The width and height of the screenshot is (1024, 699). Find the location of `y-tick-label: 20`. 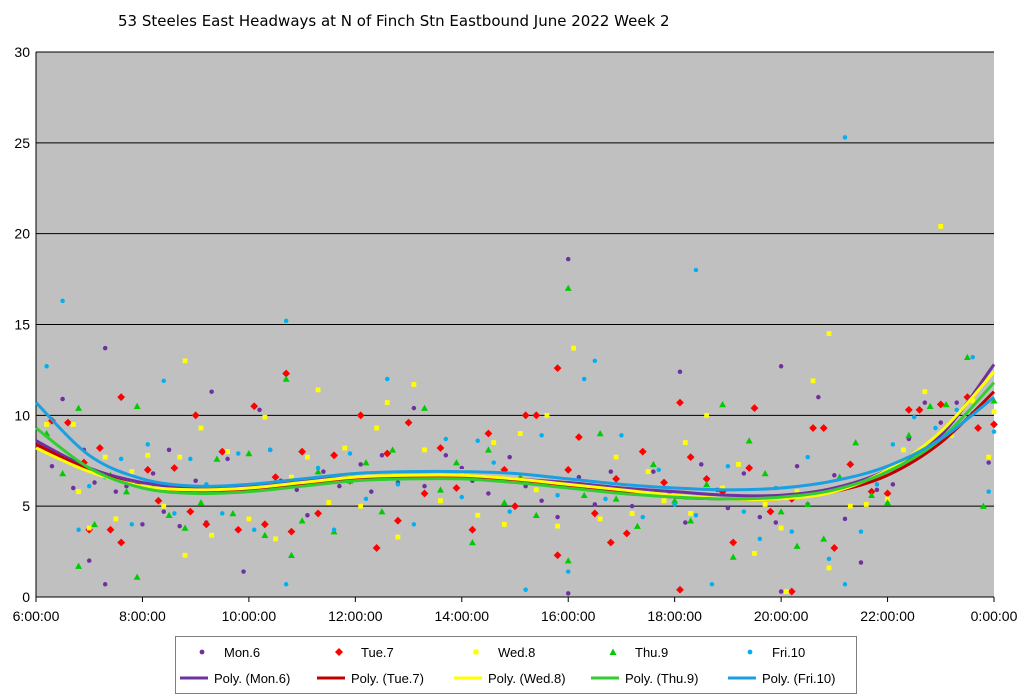

y-tick-label: 20 is located at coordinates (22, 234).